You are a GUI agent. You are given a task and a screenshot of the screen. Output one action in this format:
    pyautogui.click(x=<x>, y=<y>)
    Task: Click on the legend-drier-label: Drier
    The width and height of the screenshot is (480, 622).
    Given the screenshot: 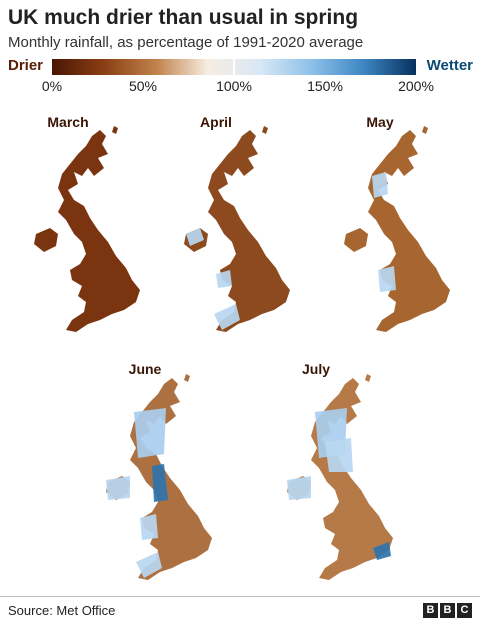 What is the action you would take?
    pyautogui.click(x=26, y=65)
    